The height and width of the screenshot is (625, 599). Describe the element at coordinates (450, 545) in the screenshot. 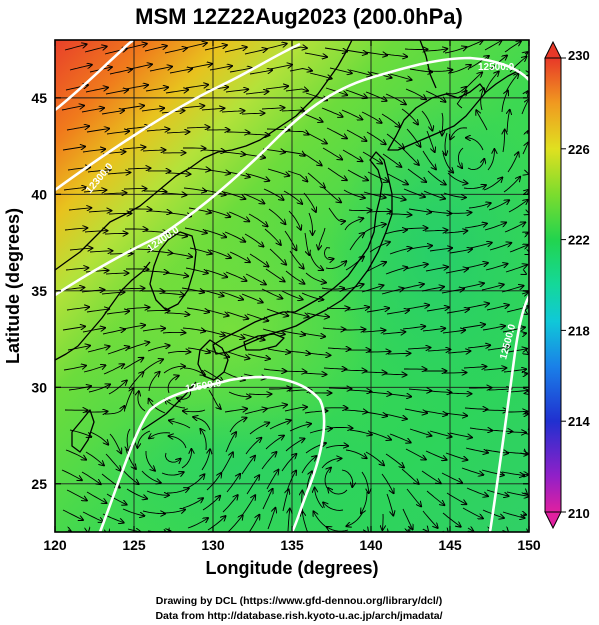

I see `x-tick-label: 145` at that location.